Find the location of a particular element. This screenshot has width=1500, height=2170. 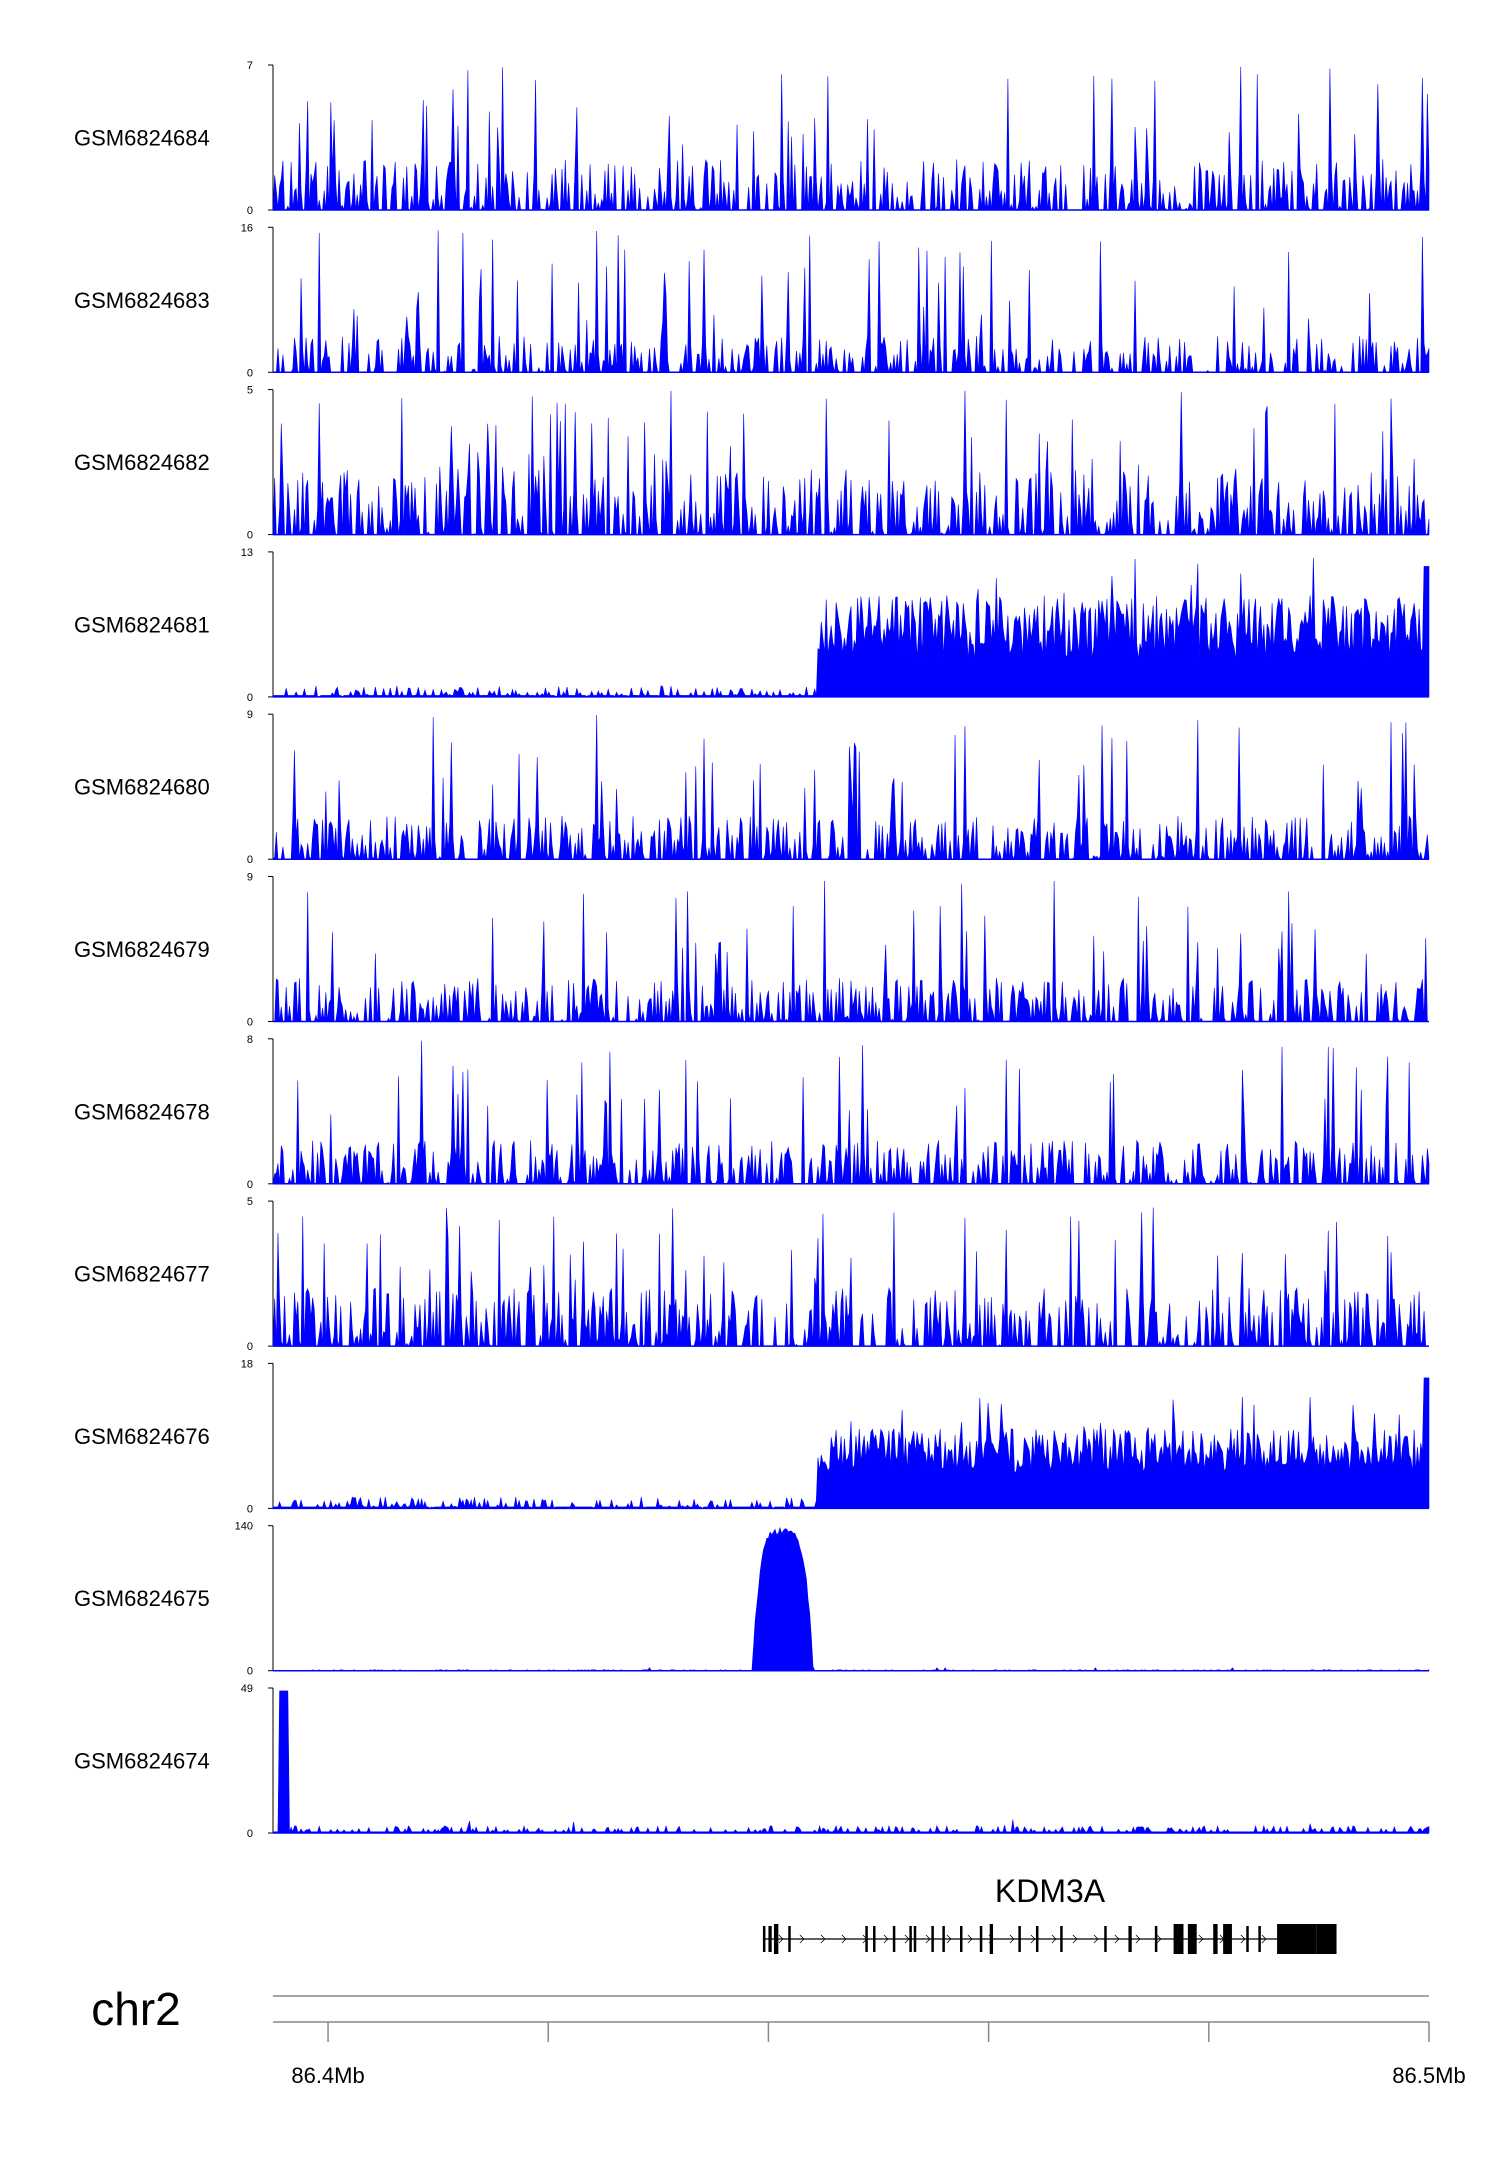

track-GSM6824681: GSM6824681 13 0 is located at coordinates (752, 625).